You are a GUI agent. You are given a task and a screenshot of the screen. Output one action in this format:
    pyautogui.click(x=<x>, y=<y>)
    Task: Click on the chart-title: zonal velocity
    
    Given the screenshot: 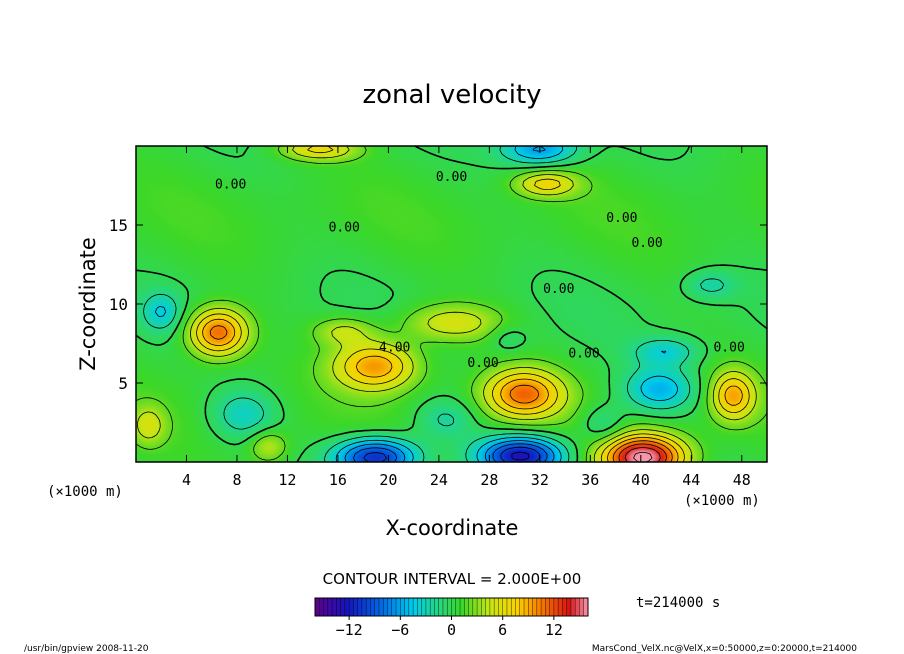 What is the action you would take?
    pyautogui.click(x=451, y=95)
    